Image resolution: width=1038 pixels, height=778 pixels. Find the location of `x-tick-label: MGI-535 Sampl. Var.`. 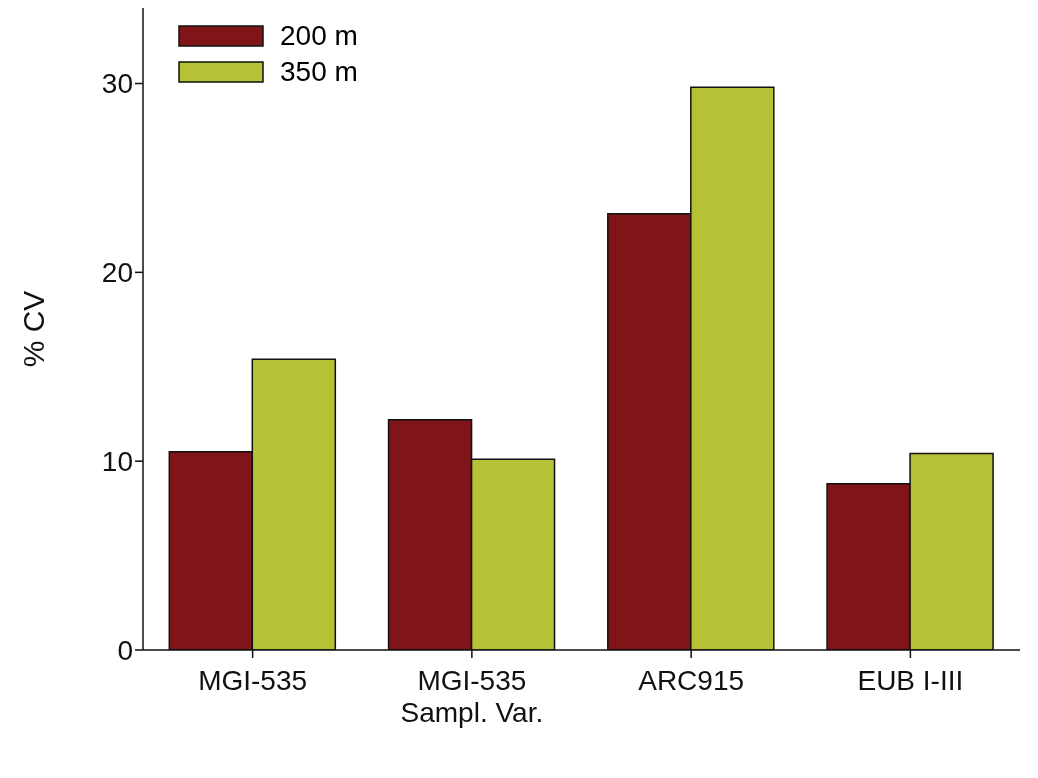

x-tick-label: MGI-535 Sampl. Var. is located at coordinates (472, 696).